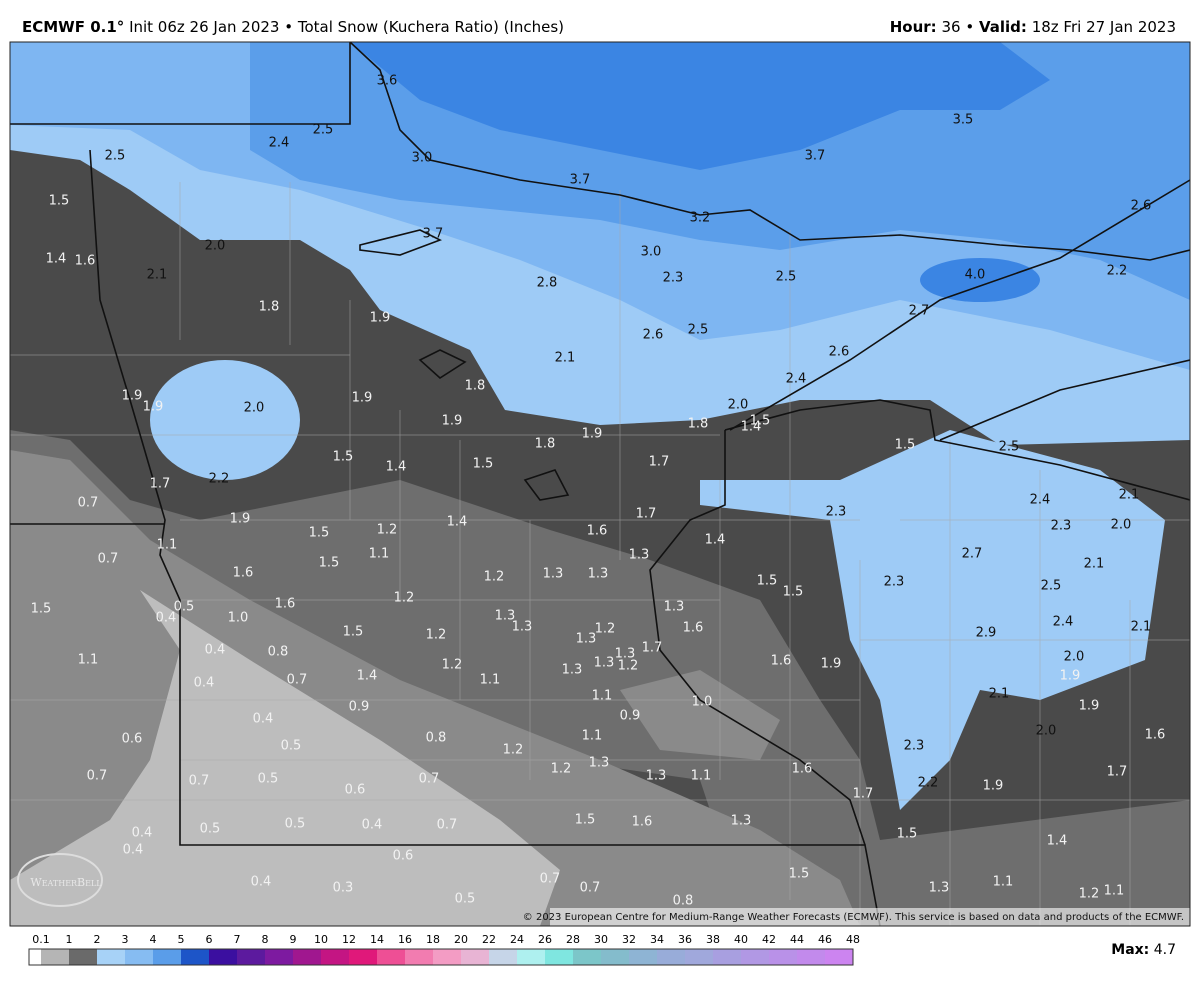 This screenshot has width=1200, height=989. Describe the element at coordinates (387, 81) in the screenshot. I see `snow-label: 3.6` at that location.